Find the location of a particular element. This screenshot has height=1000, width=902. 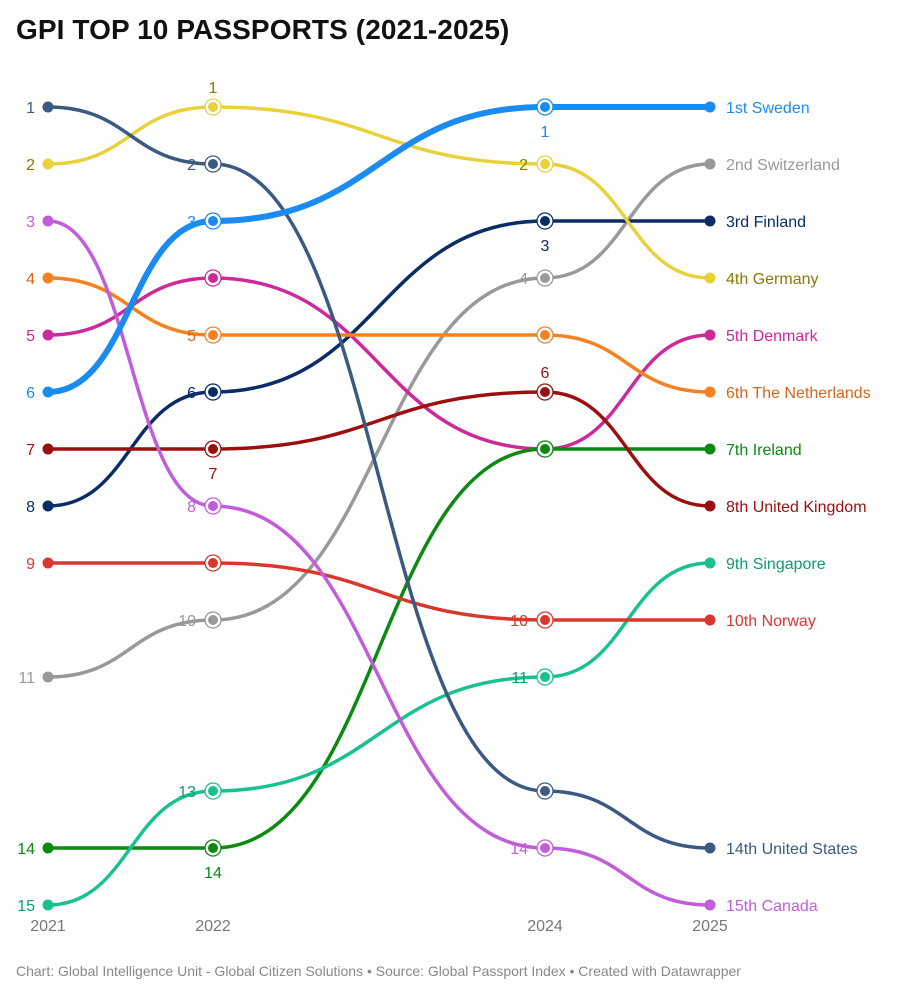

data-point-norway-2021 is located at coordinates (48, 563).